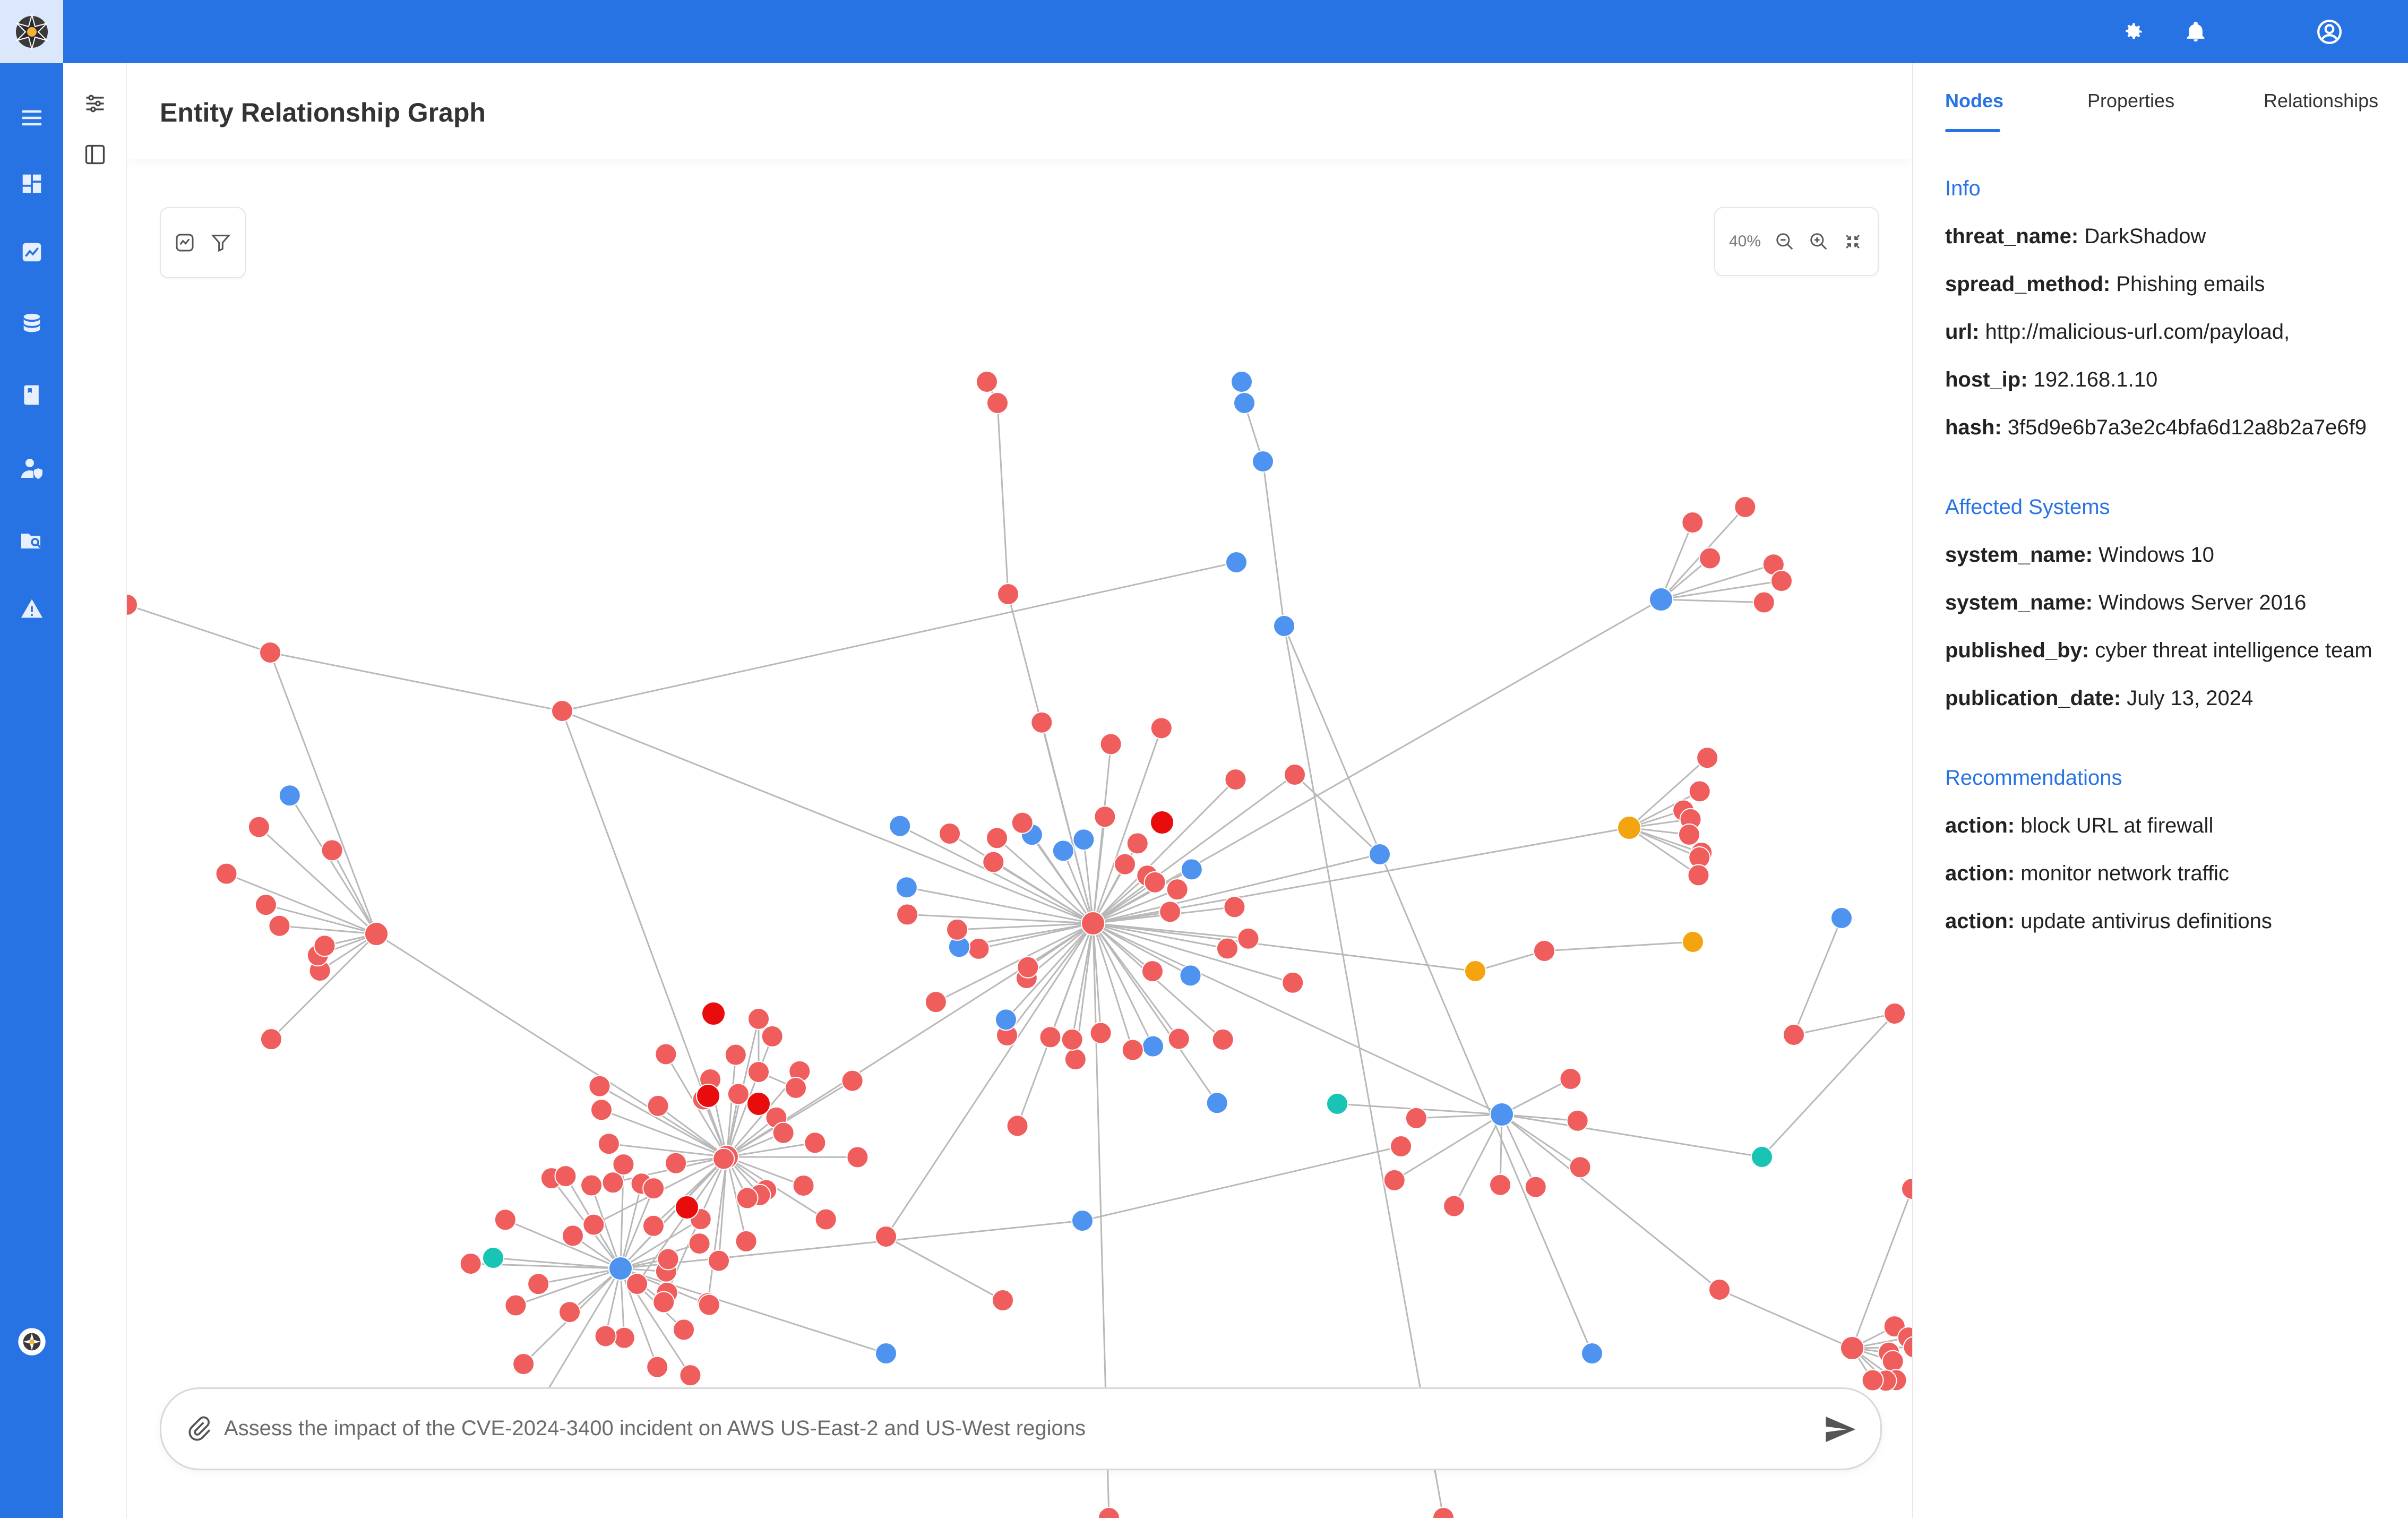 This screenshot has height=1518, width=2408. What do you see at coordinates (32, 541) in the screenshot?
I see `folder-search-icon` at bounding box center [32, 541].